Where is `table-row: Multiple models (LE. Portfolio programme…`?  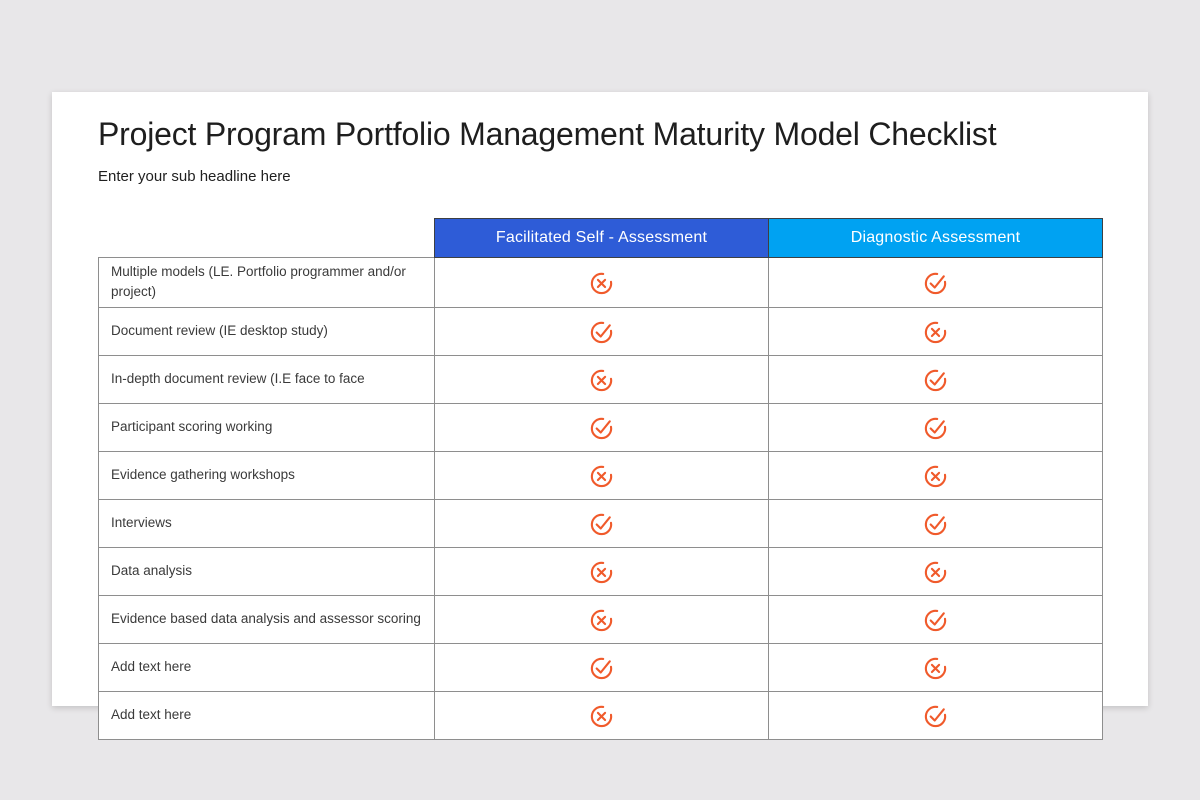 table-row: Multiple models (LE. Portfolio programme… is located at coordinates (600, 282).